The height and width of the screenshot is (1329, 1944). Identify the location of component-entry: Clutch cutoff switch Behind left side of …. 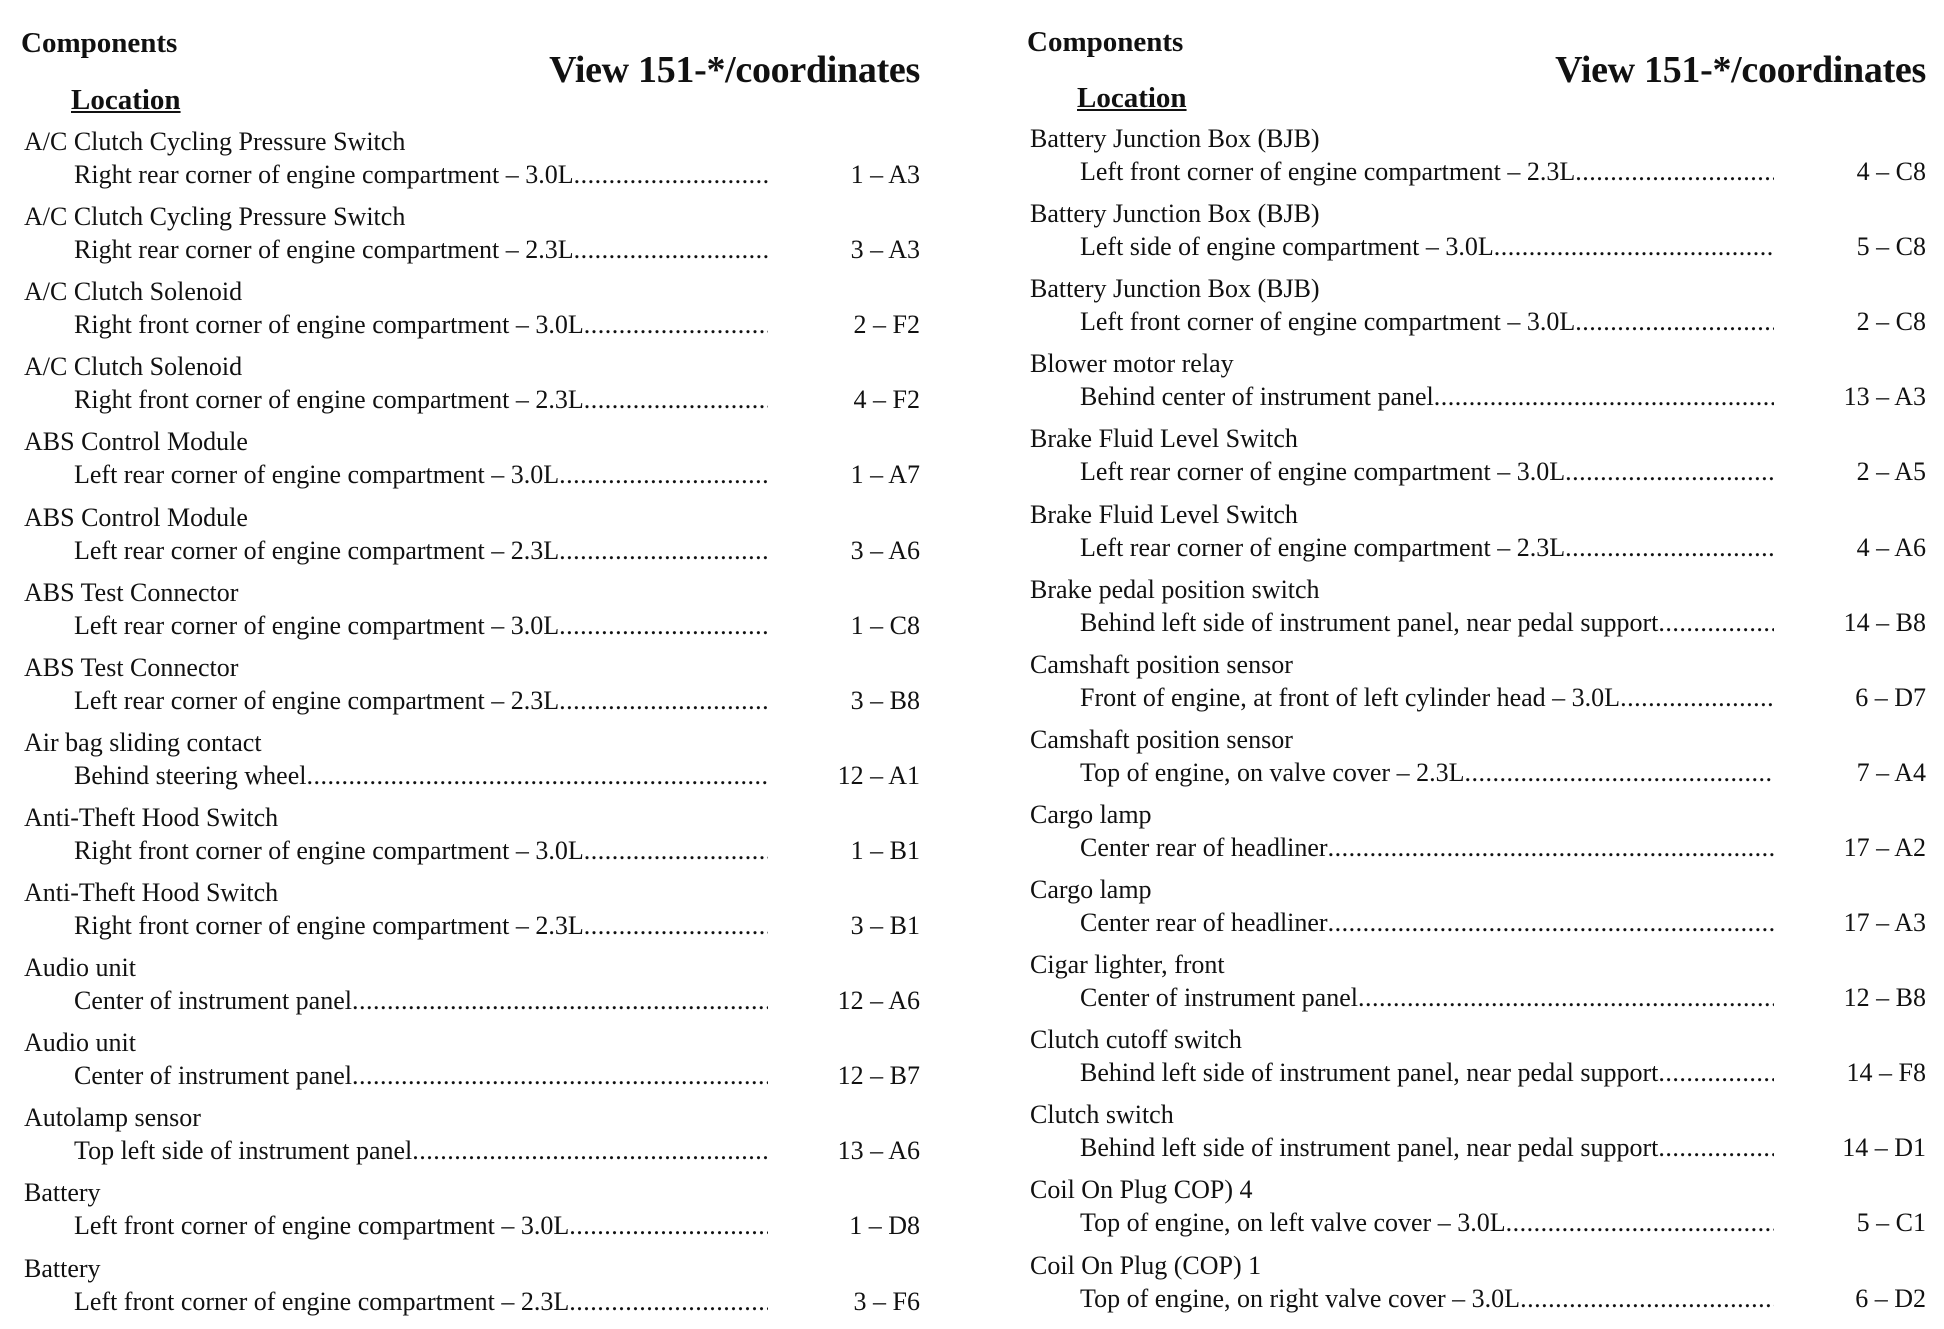
(1466, 1062).